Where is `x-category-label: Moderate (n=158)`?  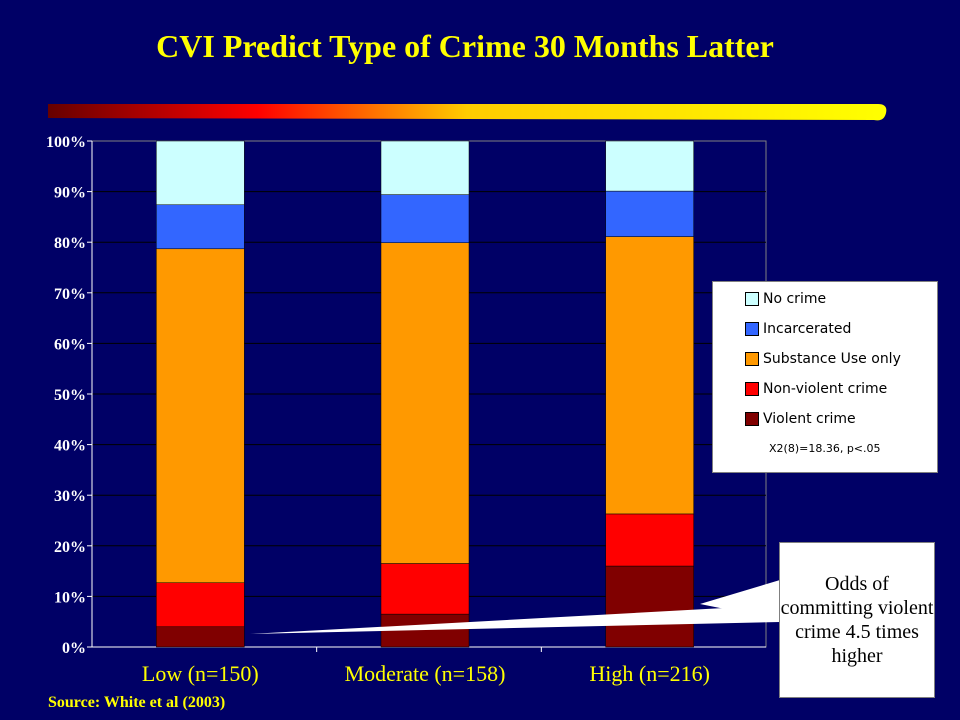 x-category-label: Moderate (n=158) is located at coordinates (425, 673).